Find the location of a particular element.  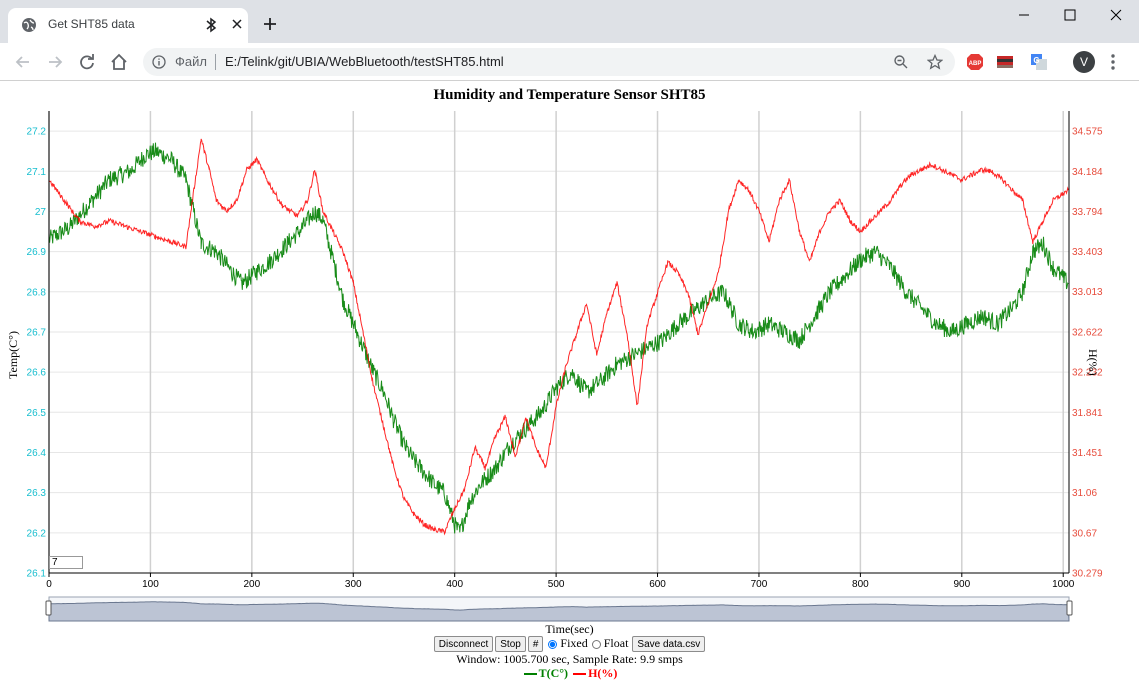

y2-tick-label-1: 30.67 is located at coordinates (1084, 533).